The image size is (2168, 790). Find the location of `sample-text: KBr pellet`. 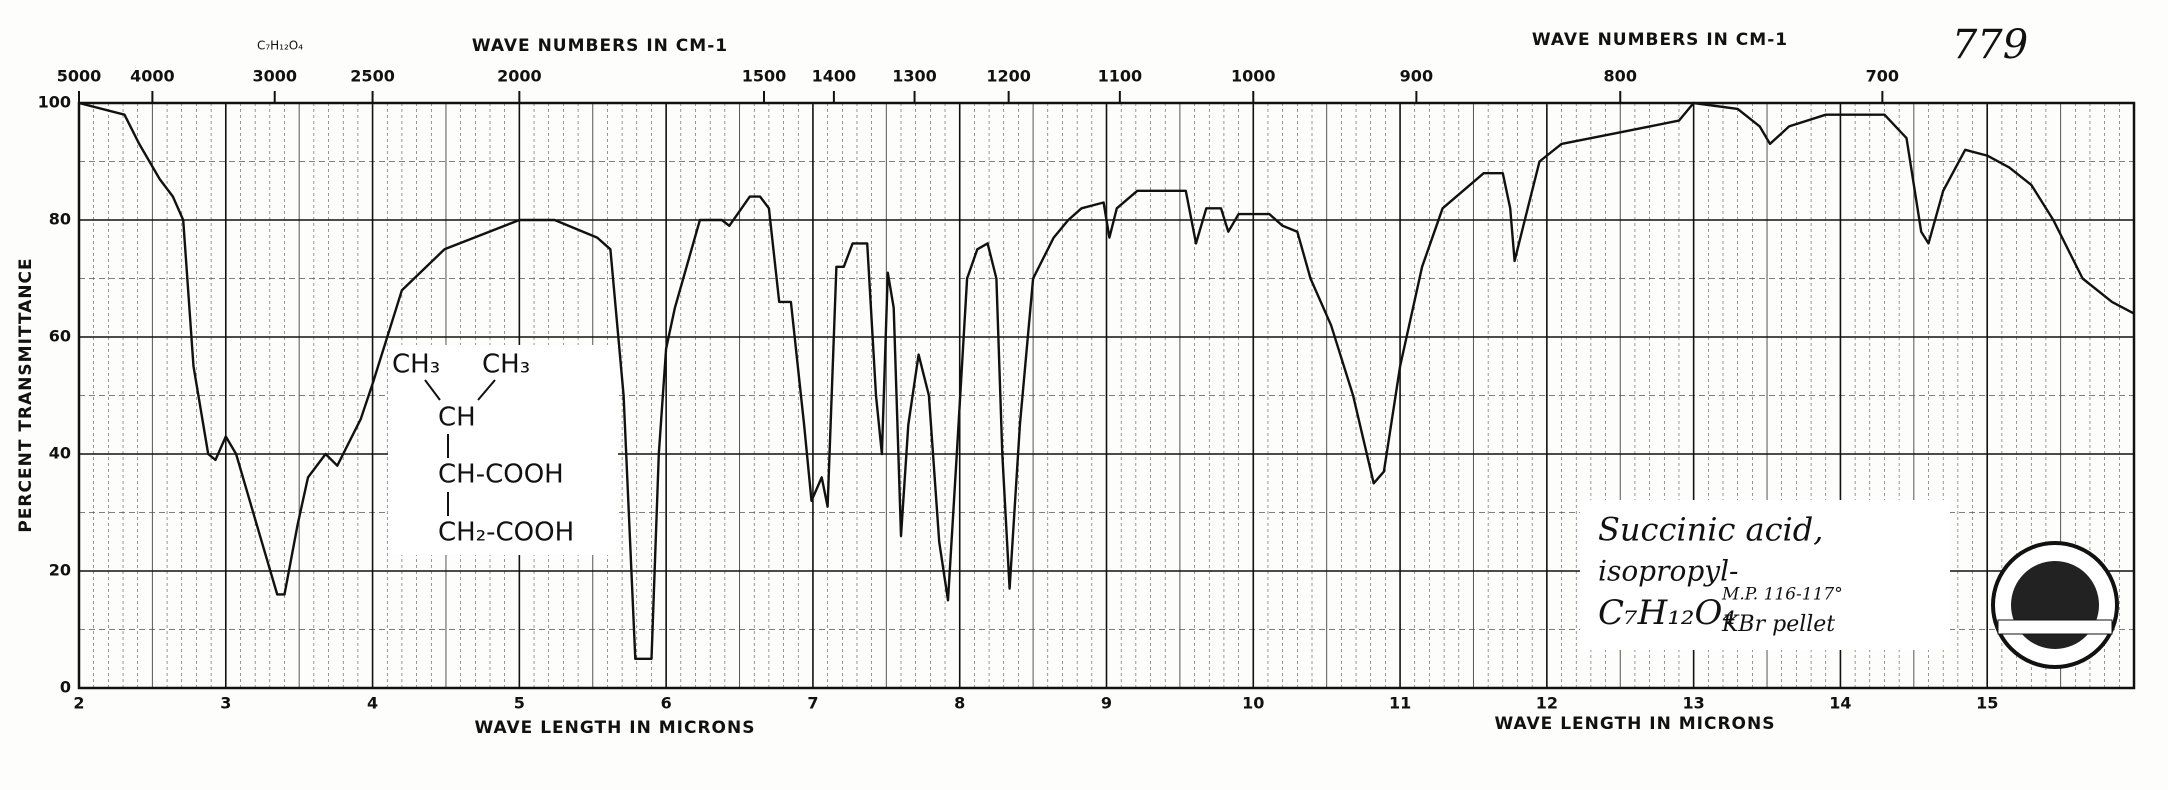

sample-text: KBr pellet is located at coordinates (1778, 624).